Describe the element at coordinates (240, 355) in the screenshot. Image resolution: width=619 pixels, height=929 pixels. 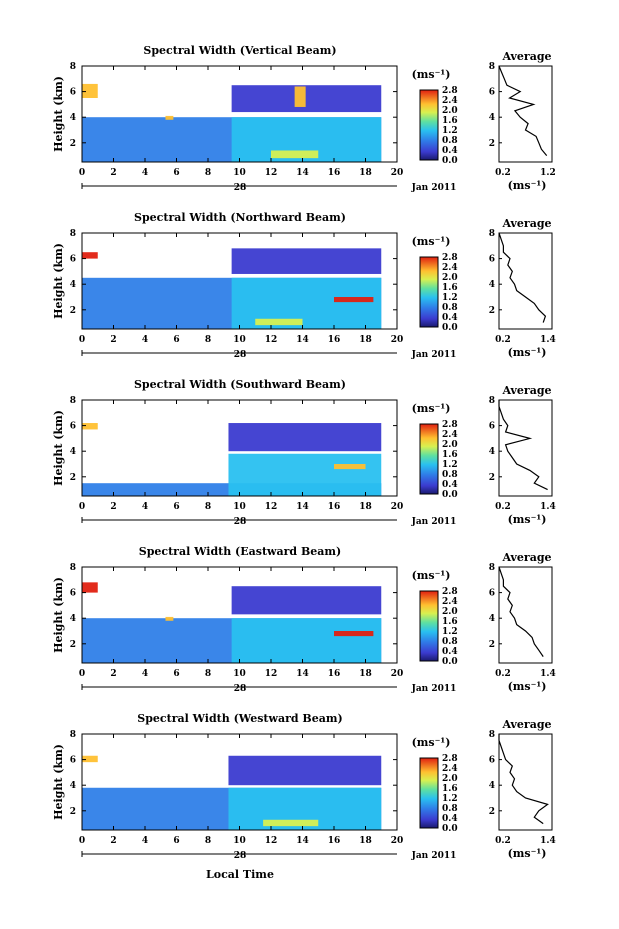
I see `date-day-label: 28` at that location.